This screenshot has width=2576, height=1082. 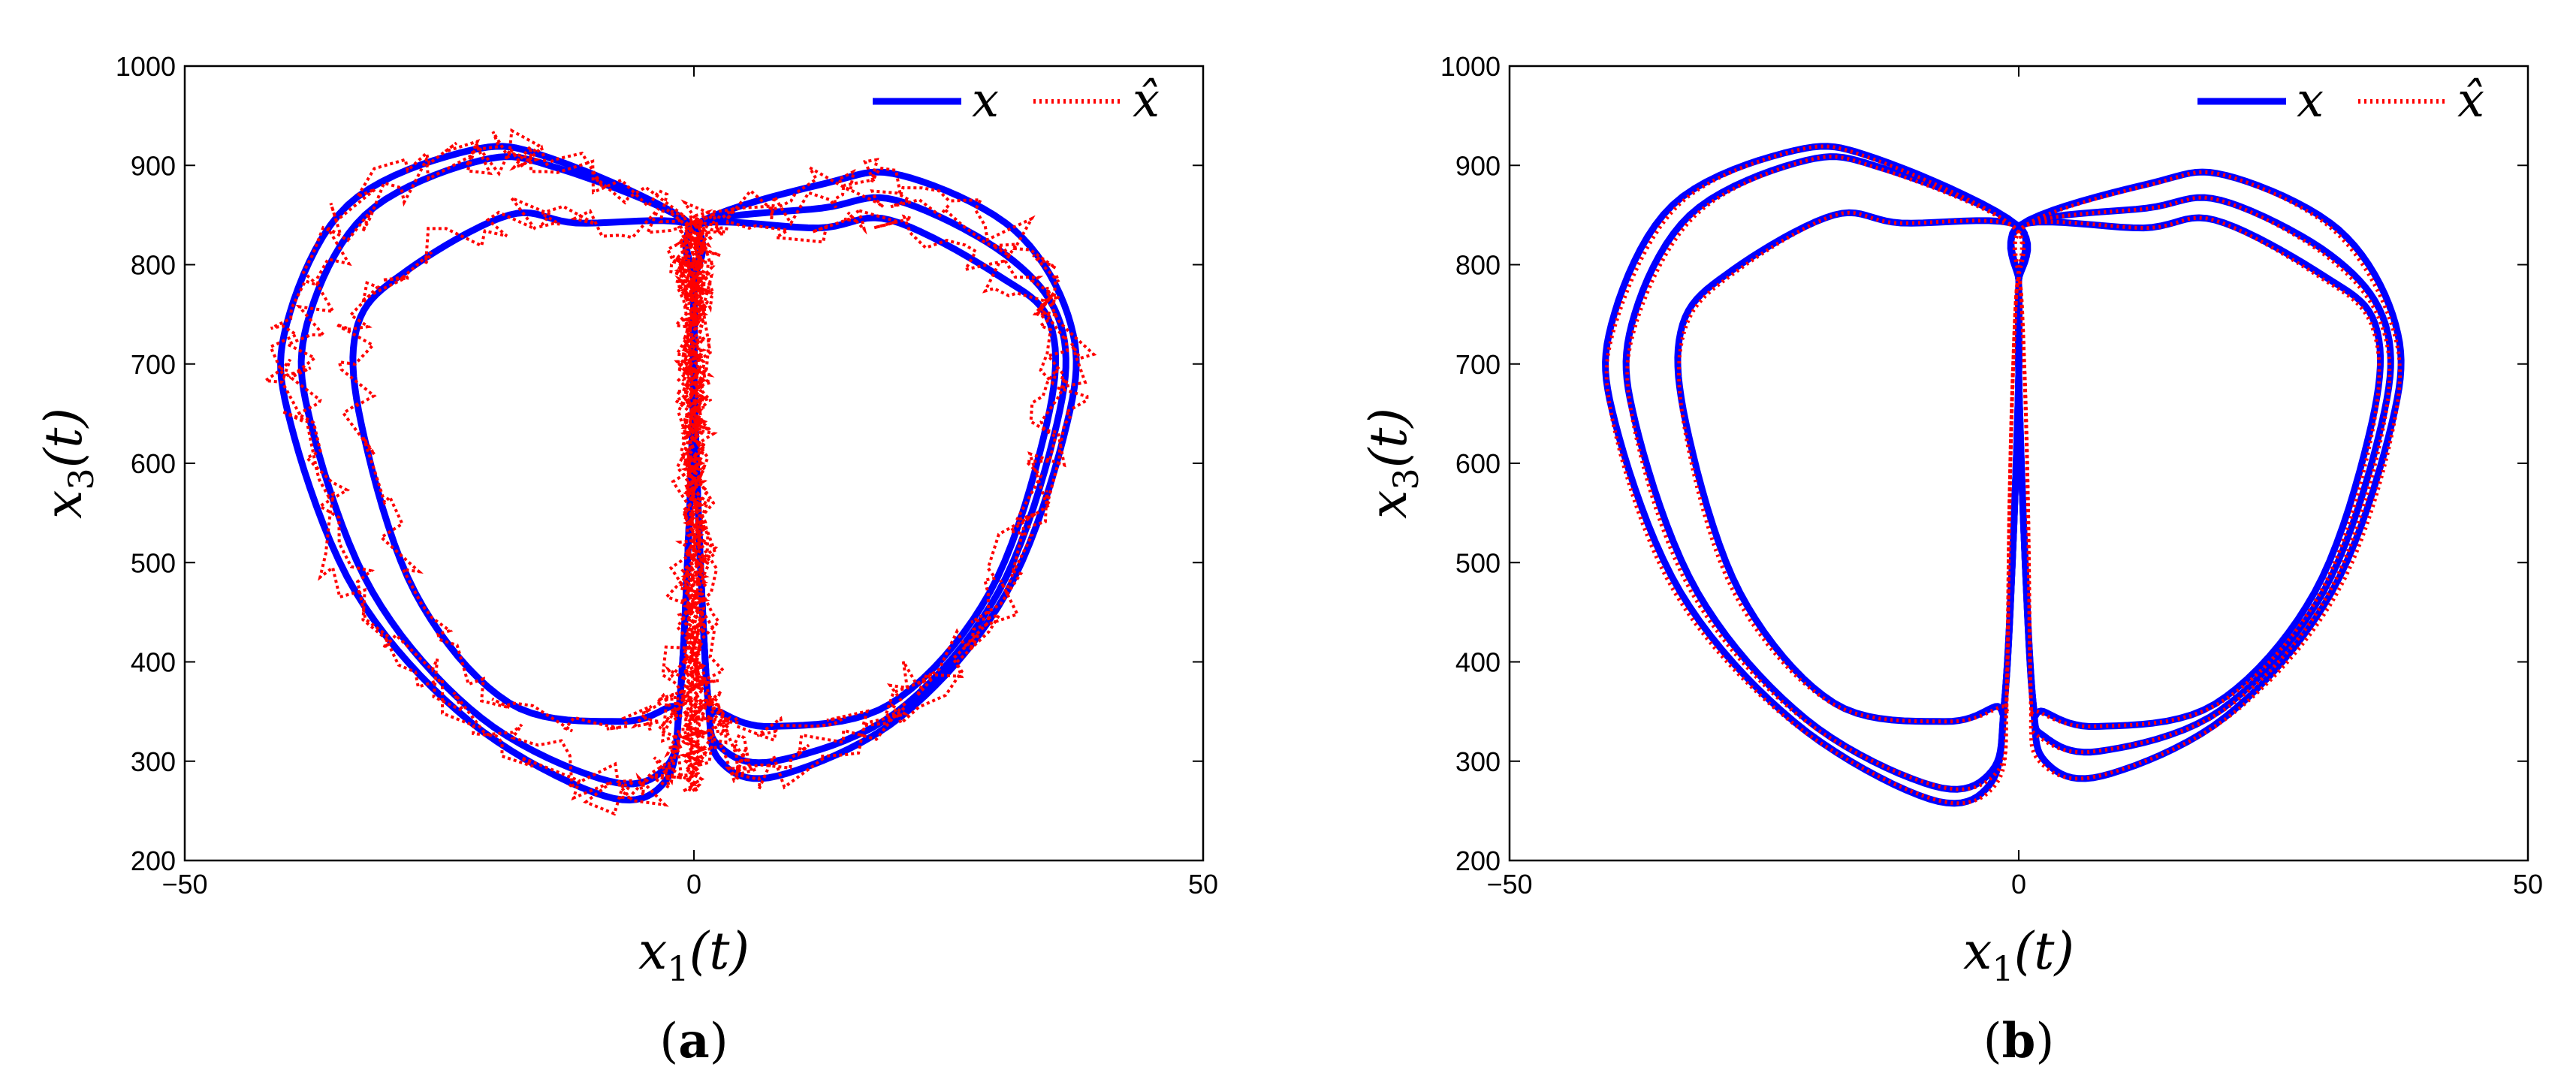 I want to click on panel-letter-a: a, so click(x=693, y=1041).